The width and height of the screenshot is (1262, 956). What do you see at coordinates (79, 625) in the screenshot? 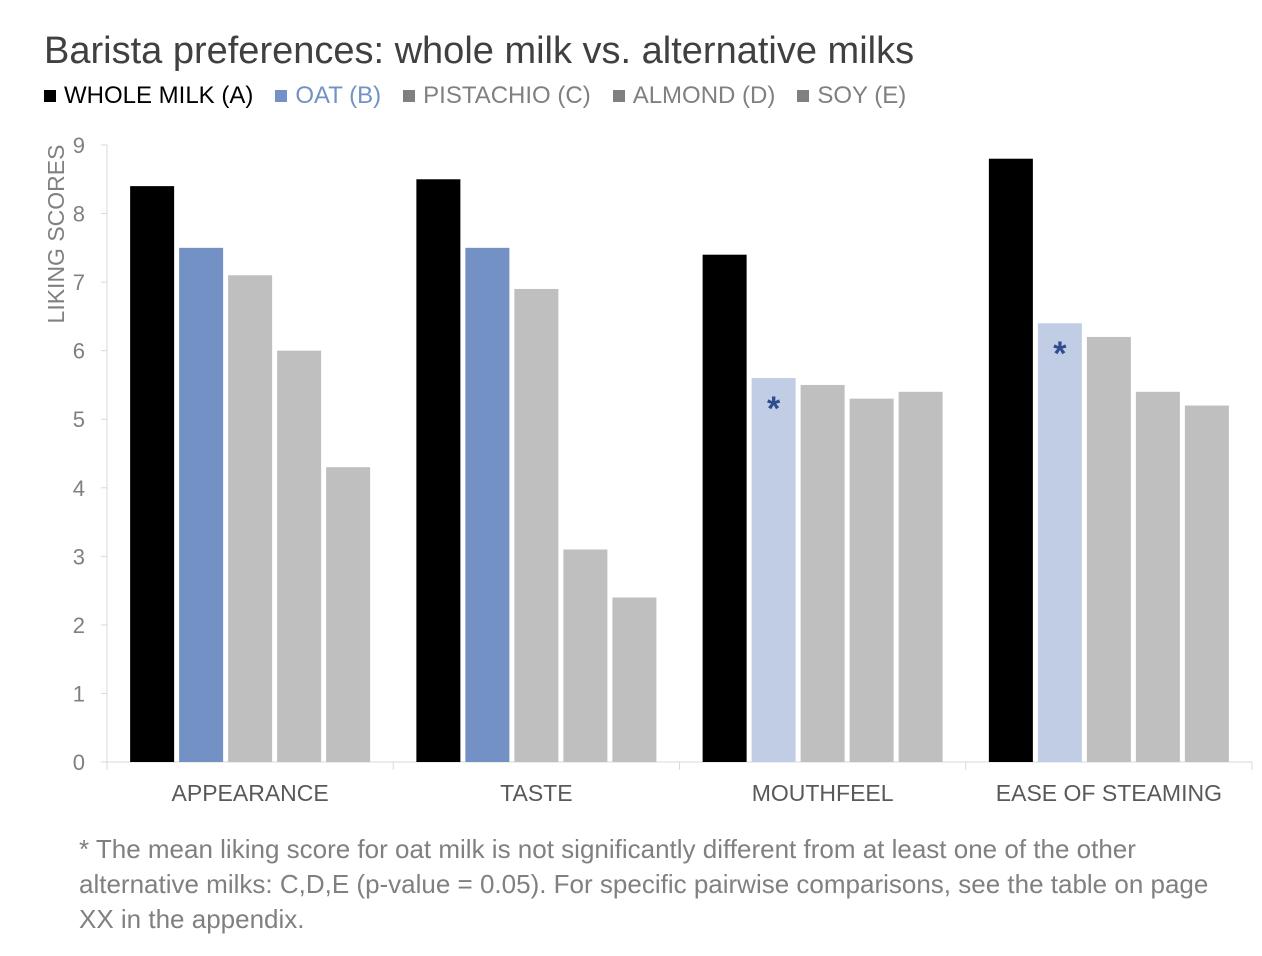
I see `y-tick-label: 2` at bounding box center [79, 625].